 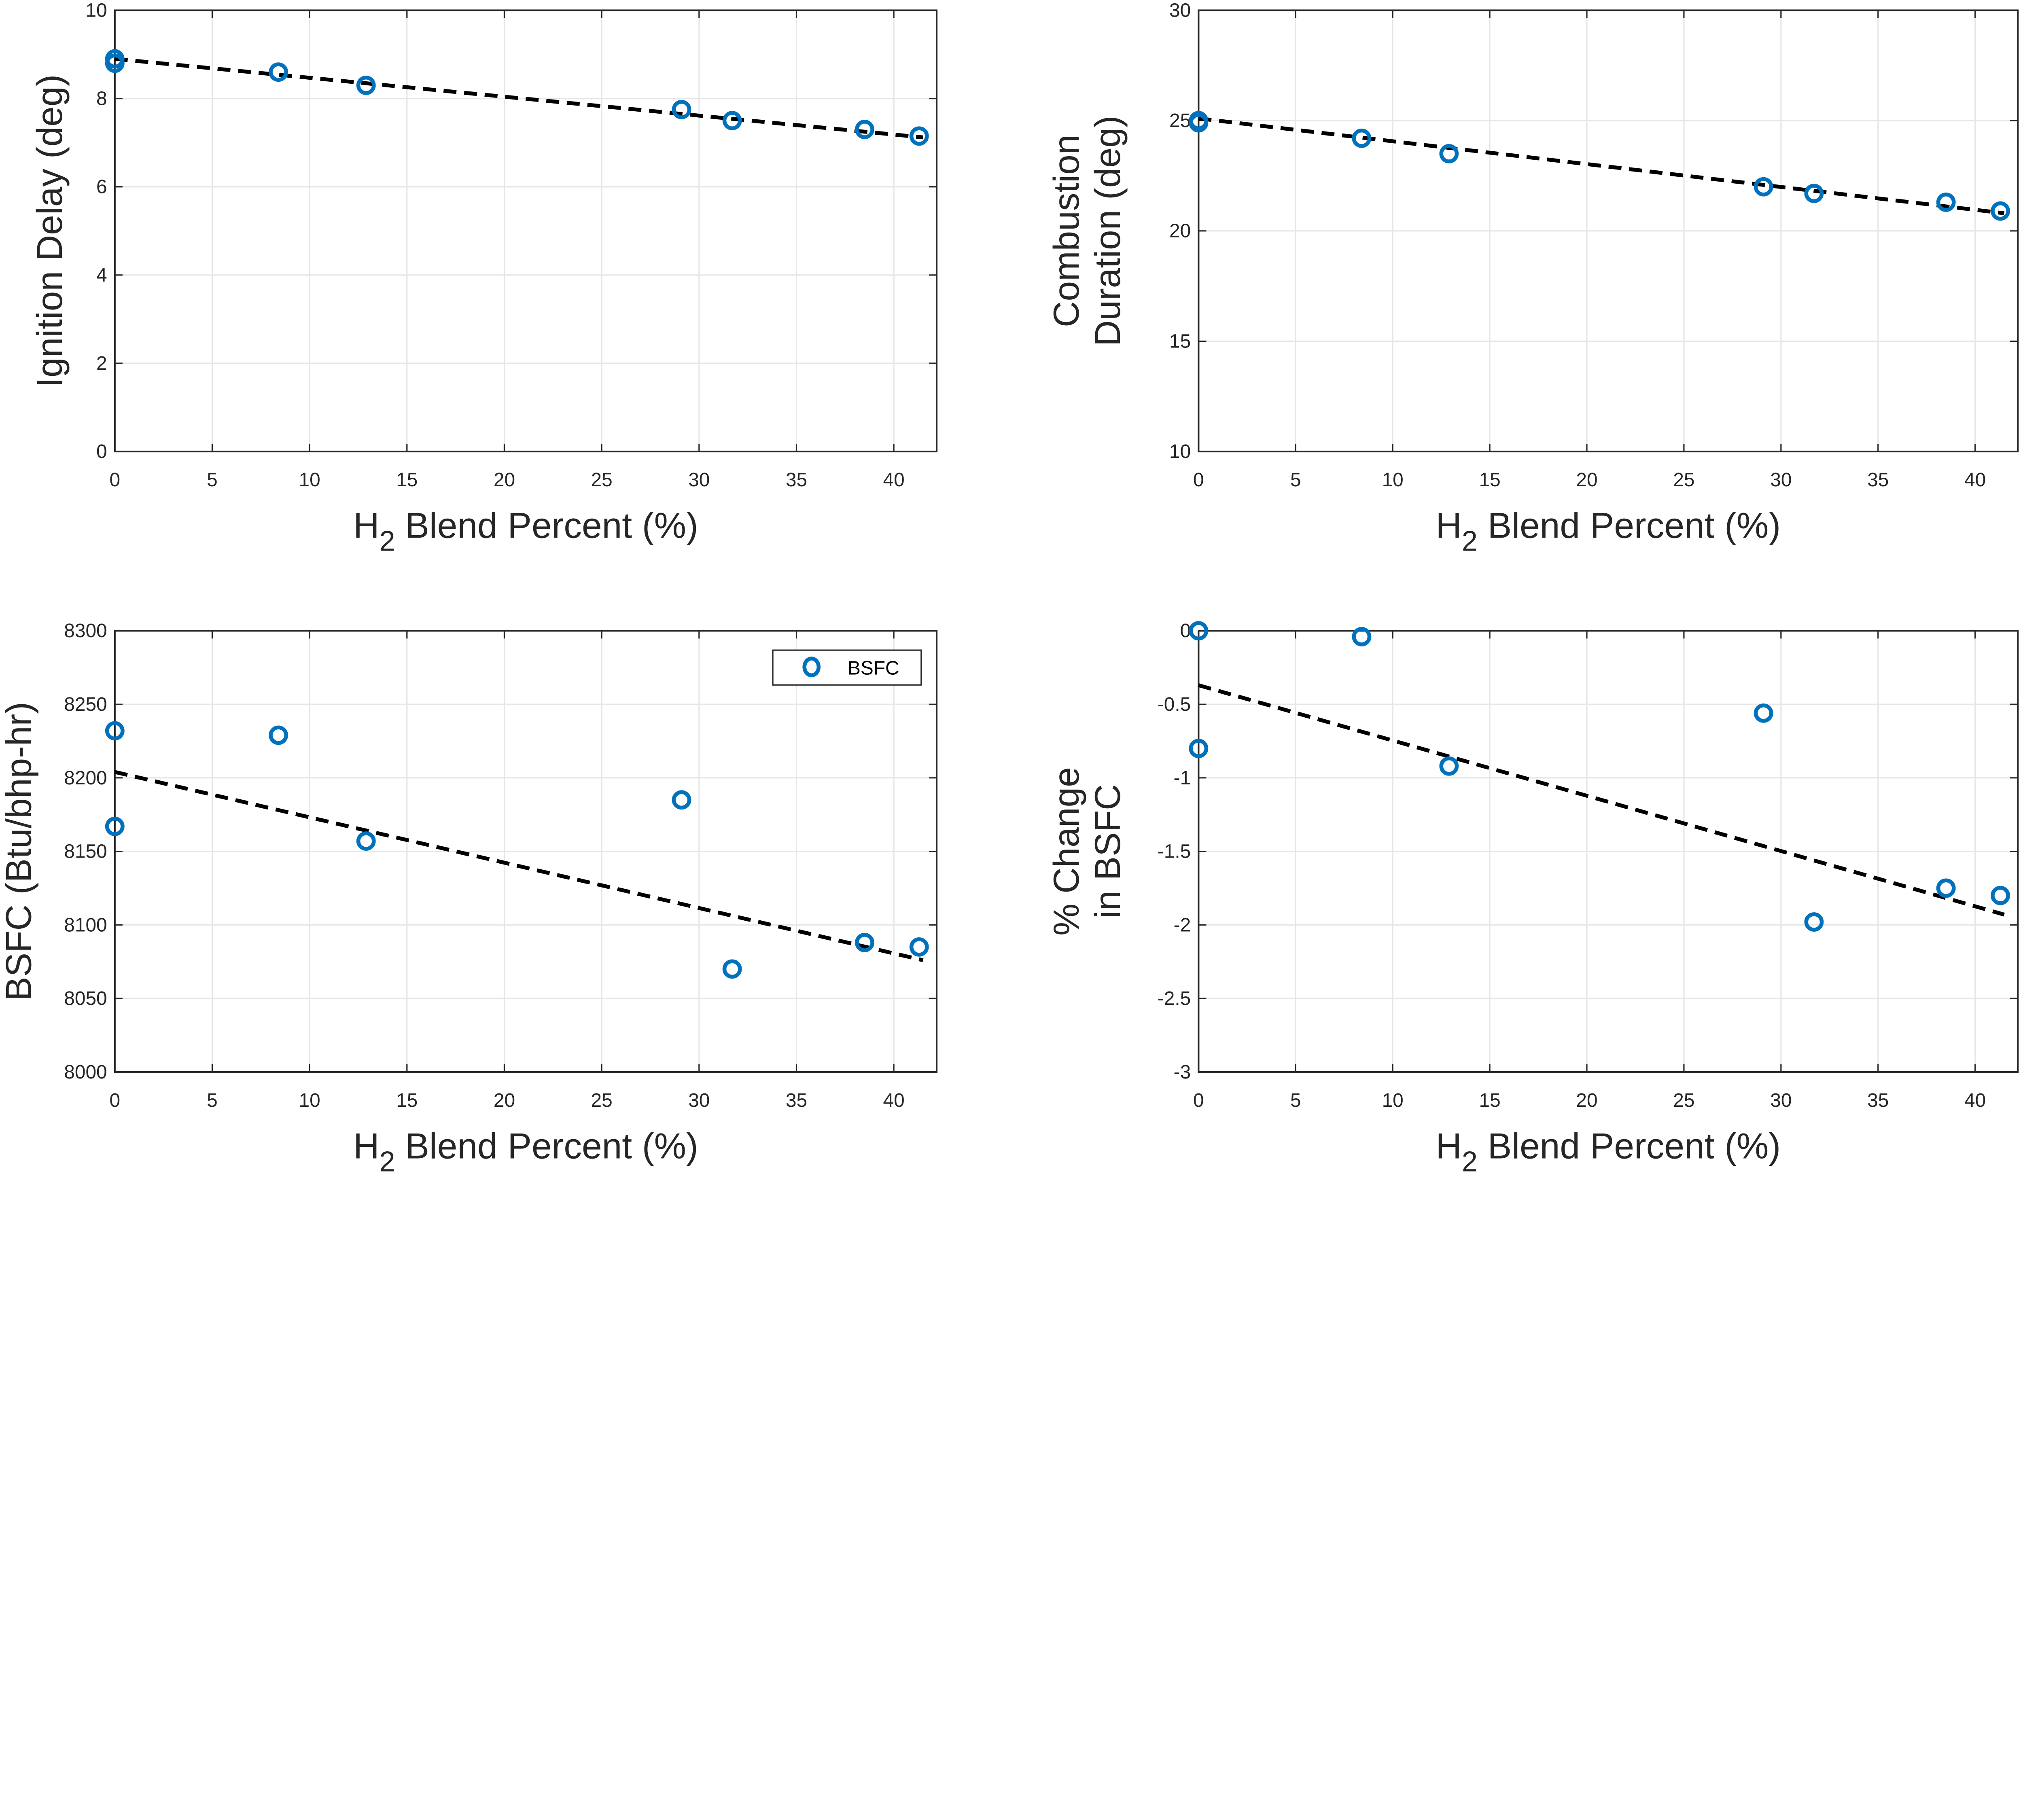 What do you see at coordinates (873, 668) in the screenshot?
I see `legend-label: BSFC` at bounding box center [873, 668].